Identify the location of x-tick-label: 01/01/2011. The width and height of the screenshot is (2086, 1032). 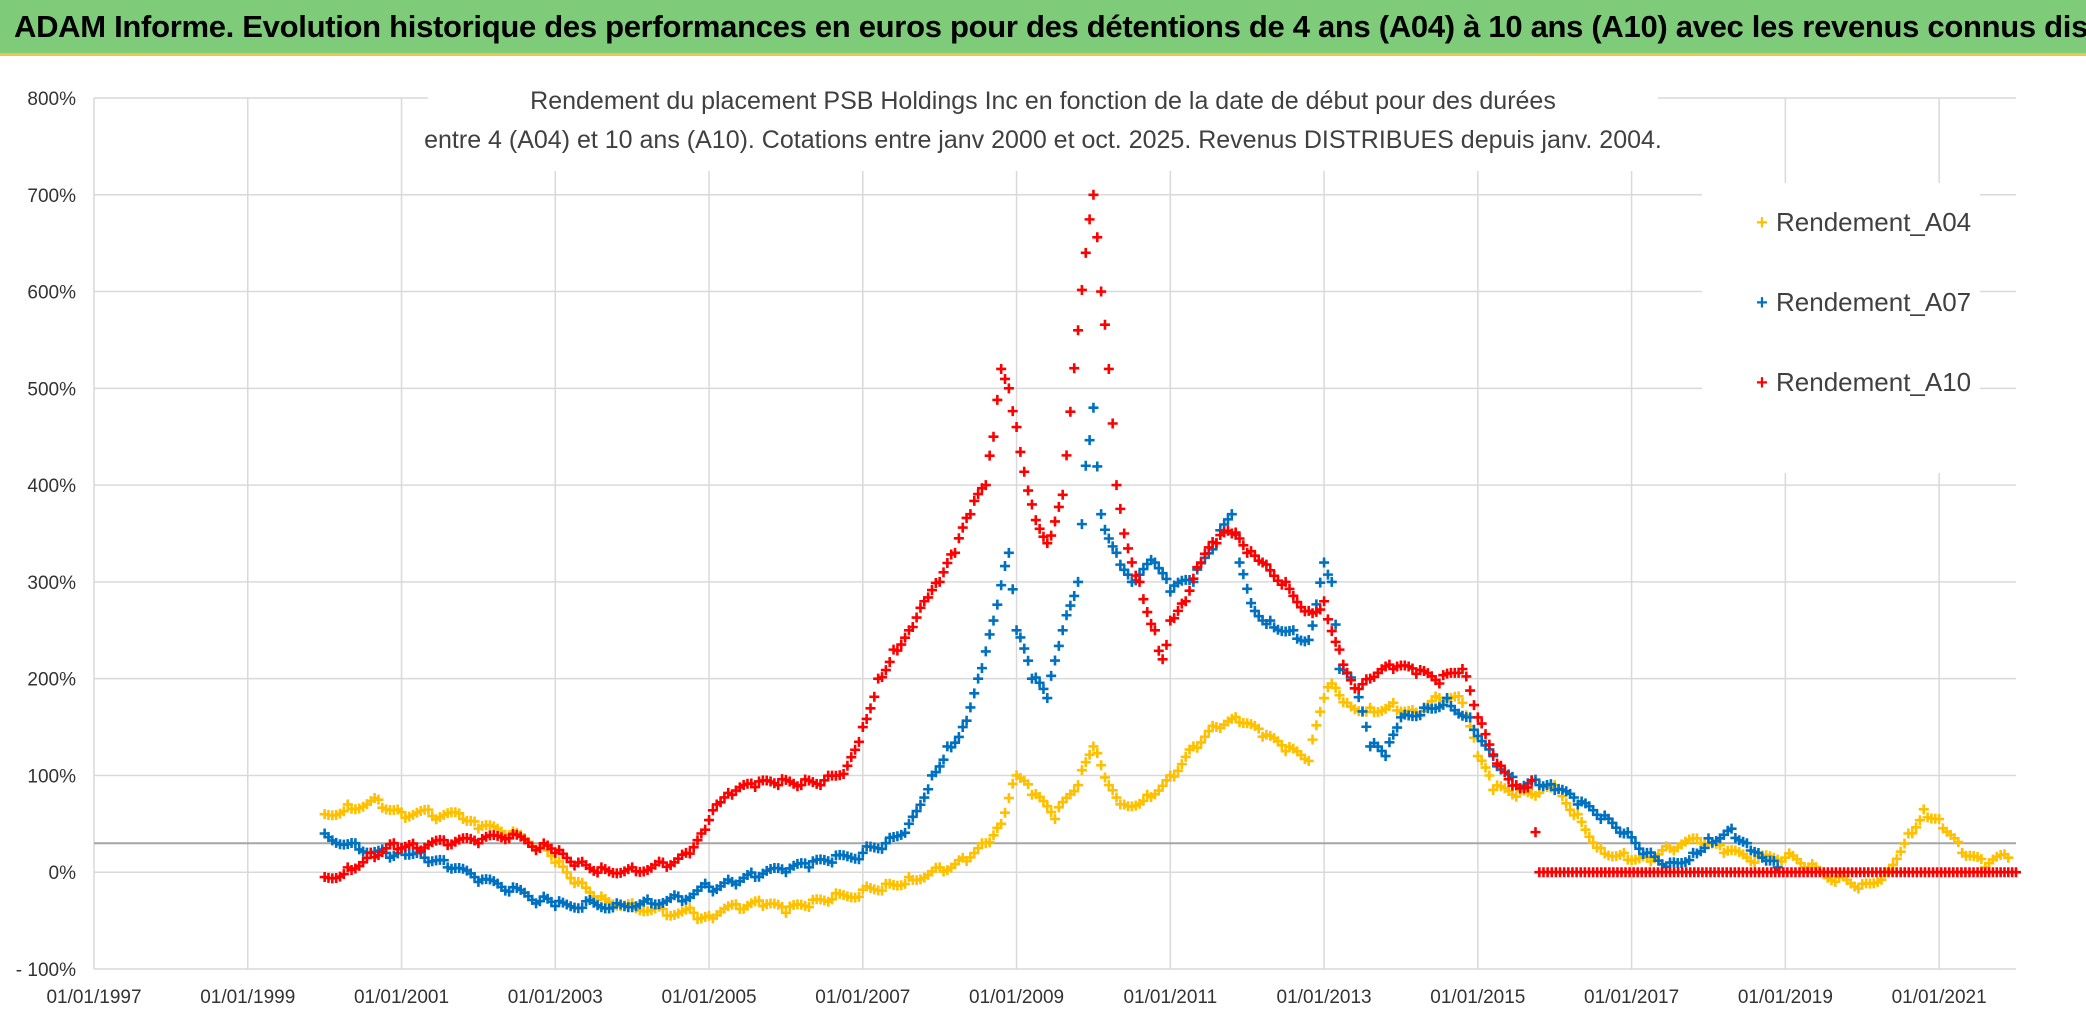
(1170, 997).